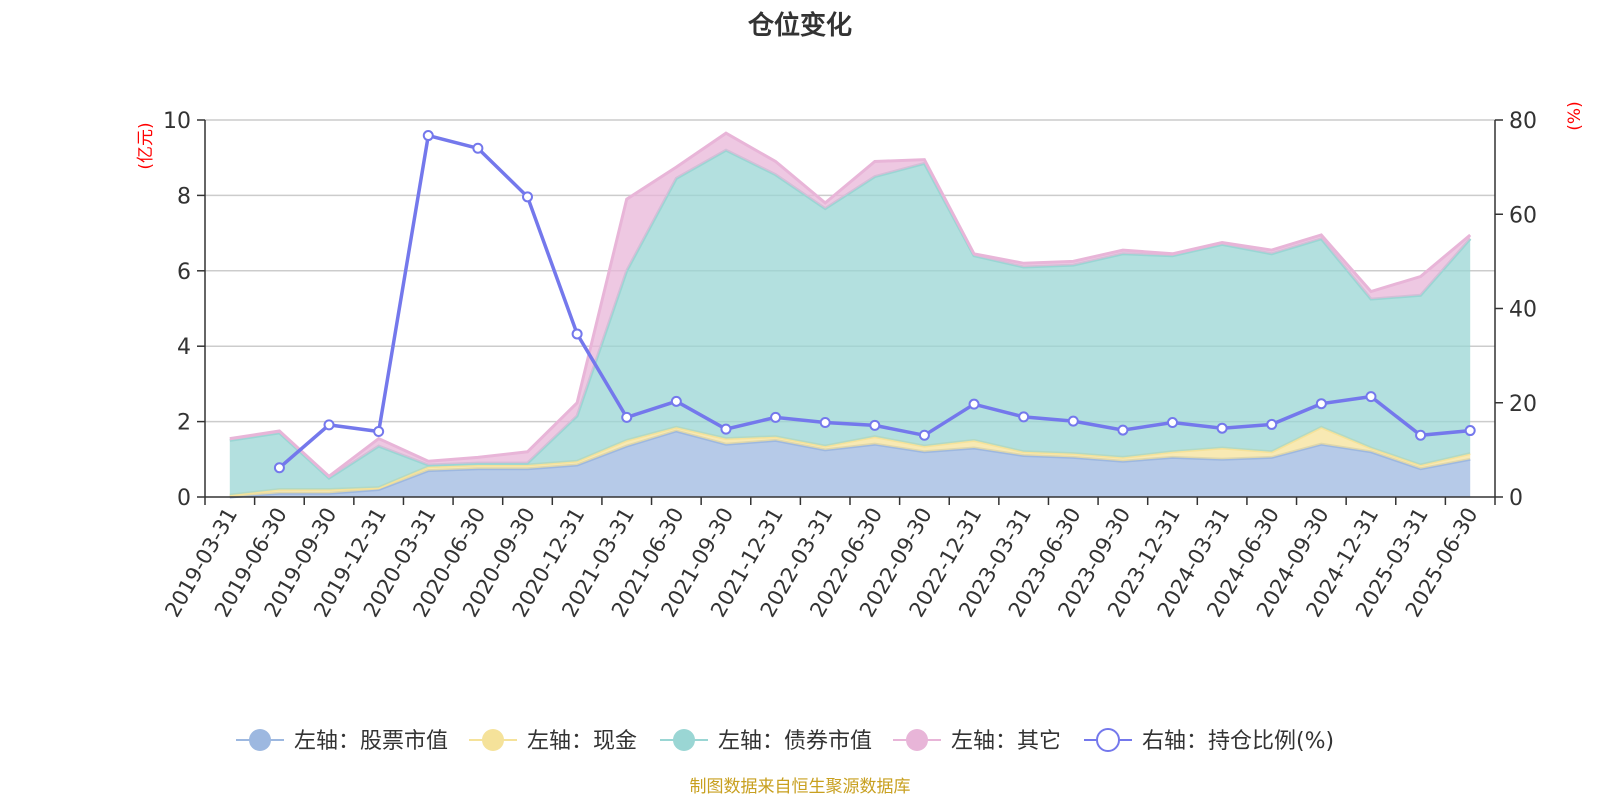  What do you see at coordinates (582, 741) in the screenshot?
I see `legend-label: 左轴：现金` at bounding box center [582, 741].